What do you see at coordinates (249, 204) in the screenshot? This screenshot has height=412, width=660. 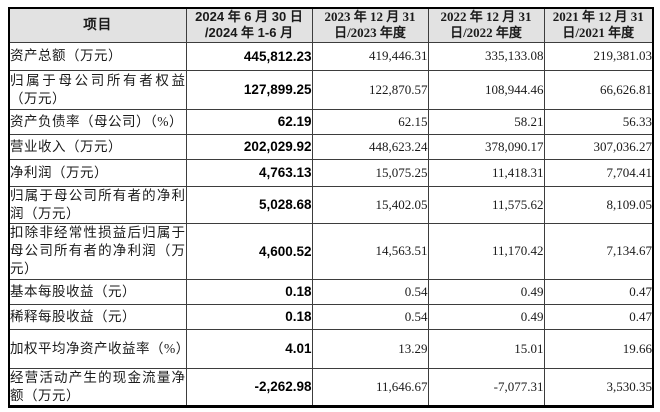 I see `cell-value-2024: 5,028.68` at bounding box center [249, 204].